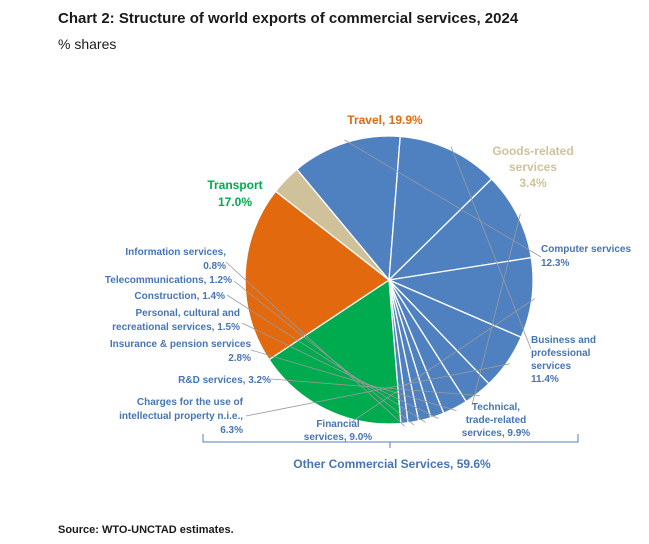 The image size is (649, 544). I want to click on leader-line-computer, so click(443, 198).